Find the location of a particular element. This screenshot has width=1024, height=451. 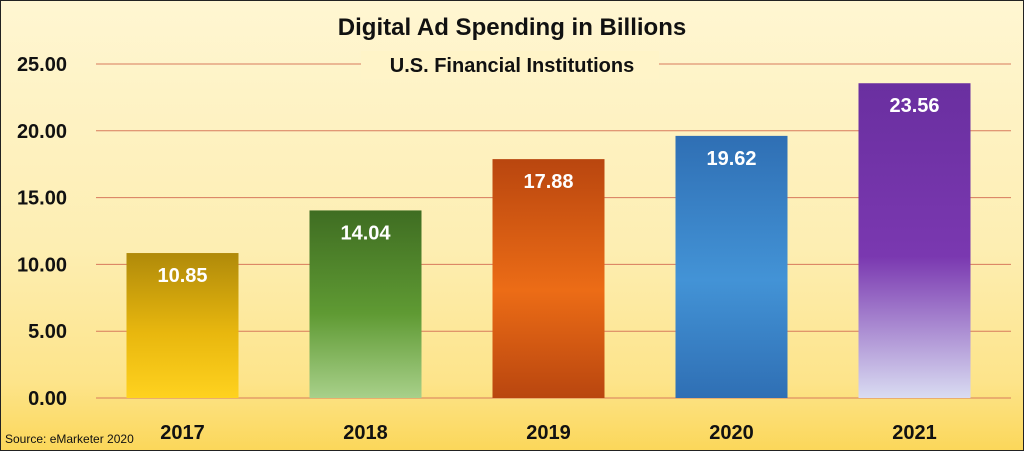

y-tick-label: 25.00 is located at coordinates (42, 65).